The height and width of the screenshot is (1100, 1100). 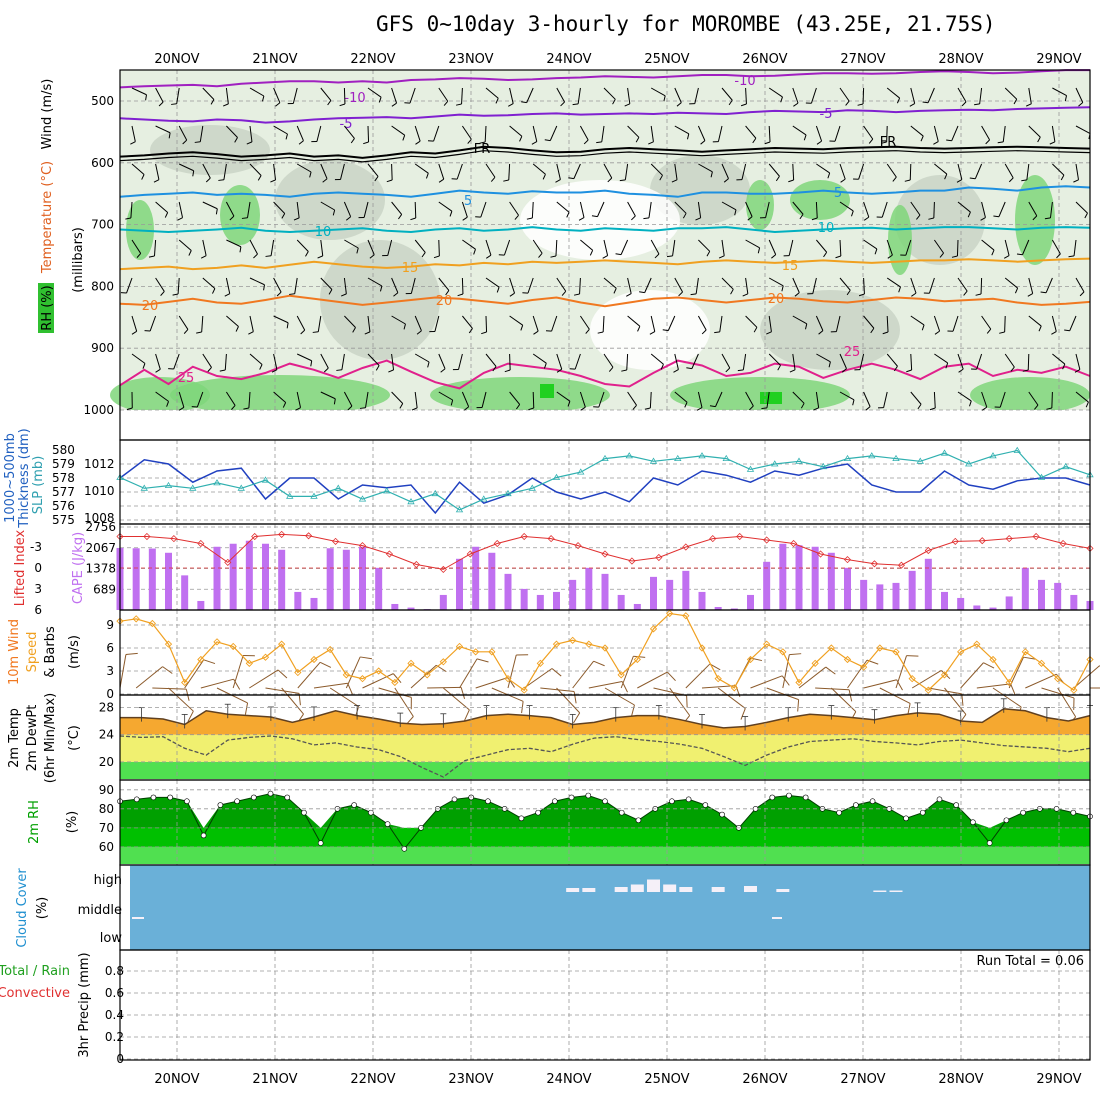 I want to click on rh-contour-area, so click(x=1035, y=220).